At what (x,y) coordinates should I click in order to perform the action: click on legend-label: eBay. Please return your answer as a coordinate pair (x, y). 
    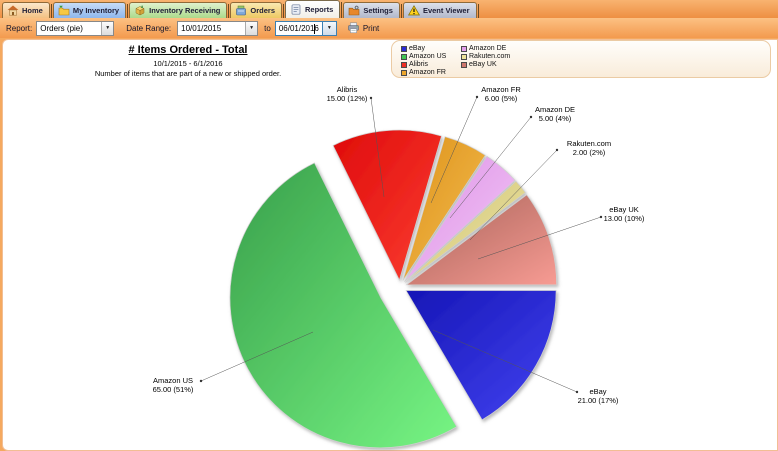
    Looking at the image, I should click on (417, 48).